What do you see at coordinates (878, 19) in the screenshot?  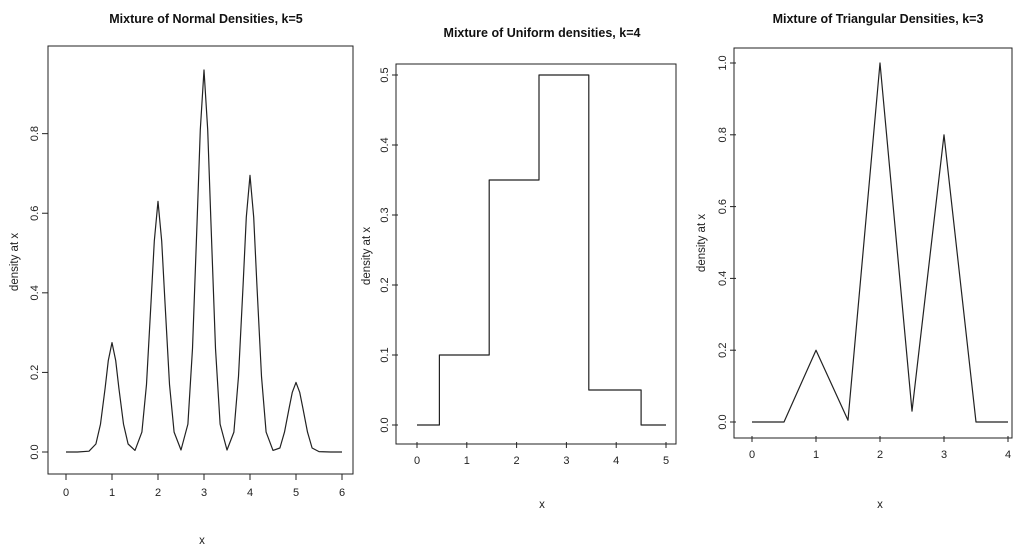 I see `chart-title: Mixture of Triangular Densities, k=3` at bounding box center [878, 19].